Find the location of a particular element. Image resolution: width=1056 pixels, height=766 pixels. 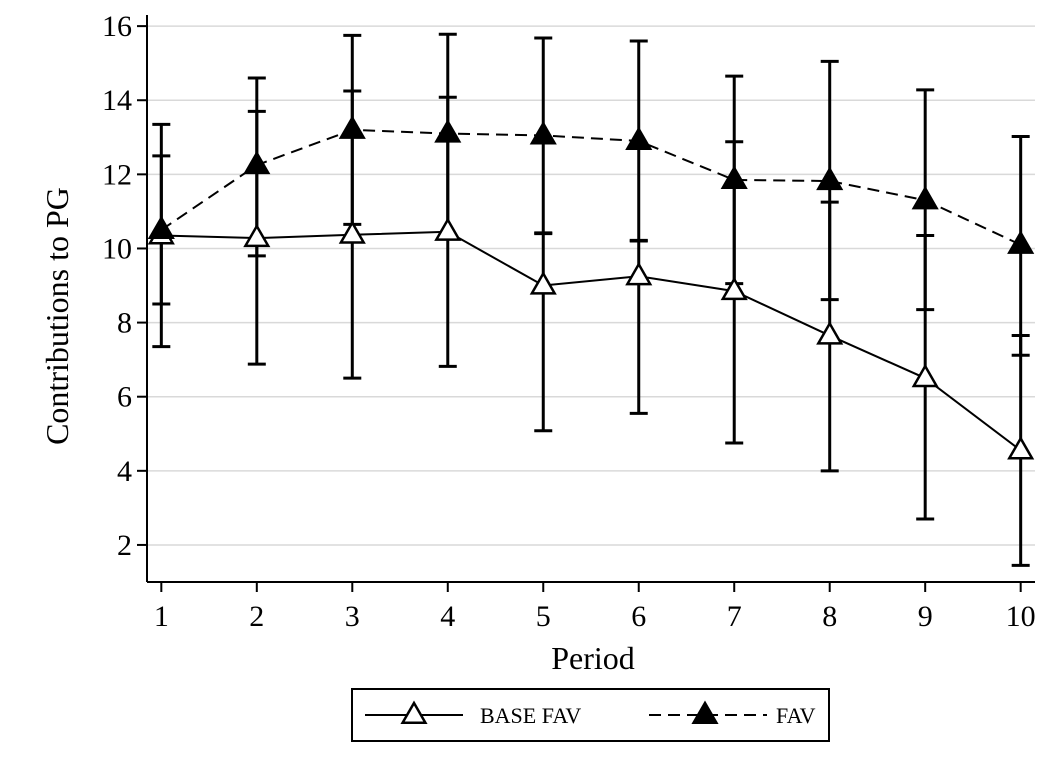

x-tick-label: 7 is located at coordinates (734, 616).